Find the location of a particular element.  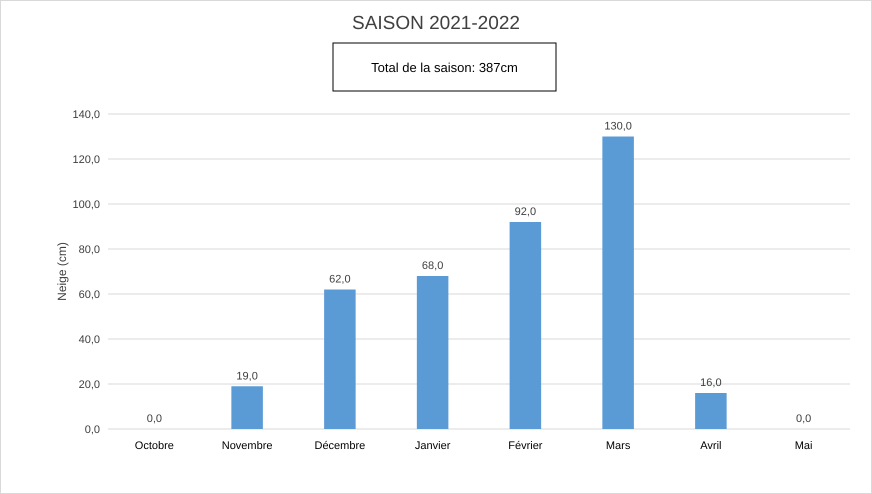

y-tick-label: 20,0 is located at coordinates (89, 385).